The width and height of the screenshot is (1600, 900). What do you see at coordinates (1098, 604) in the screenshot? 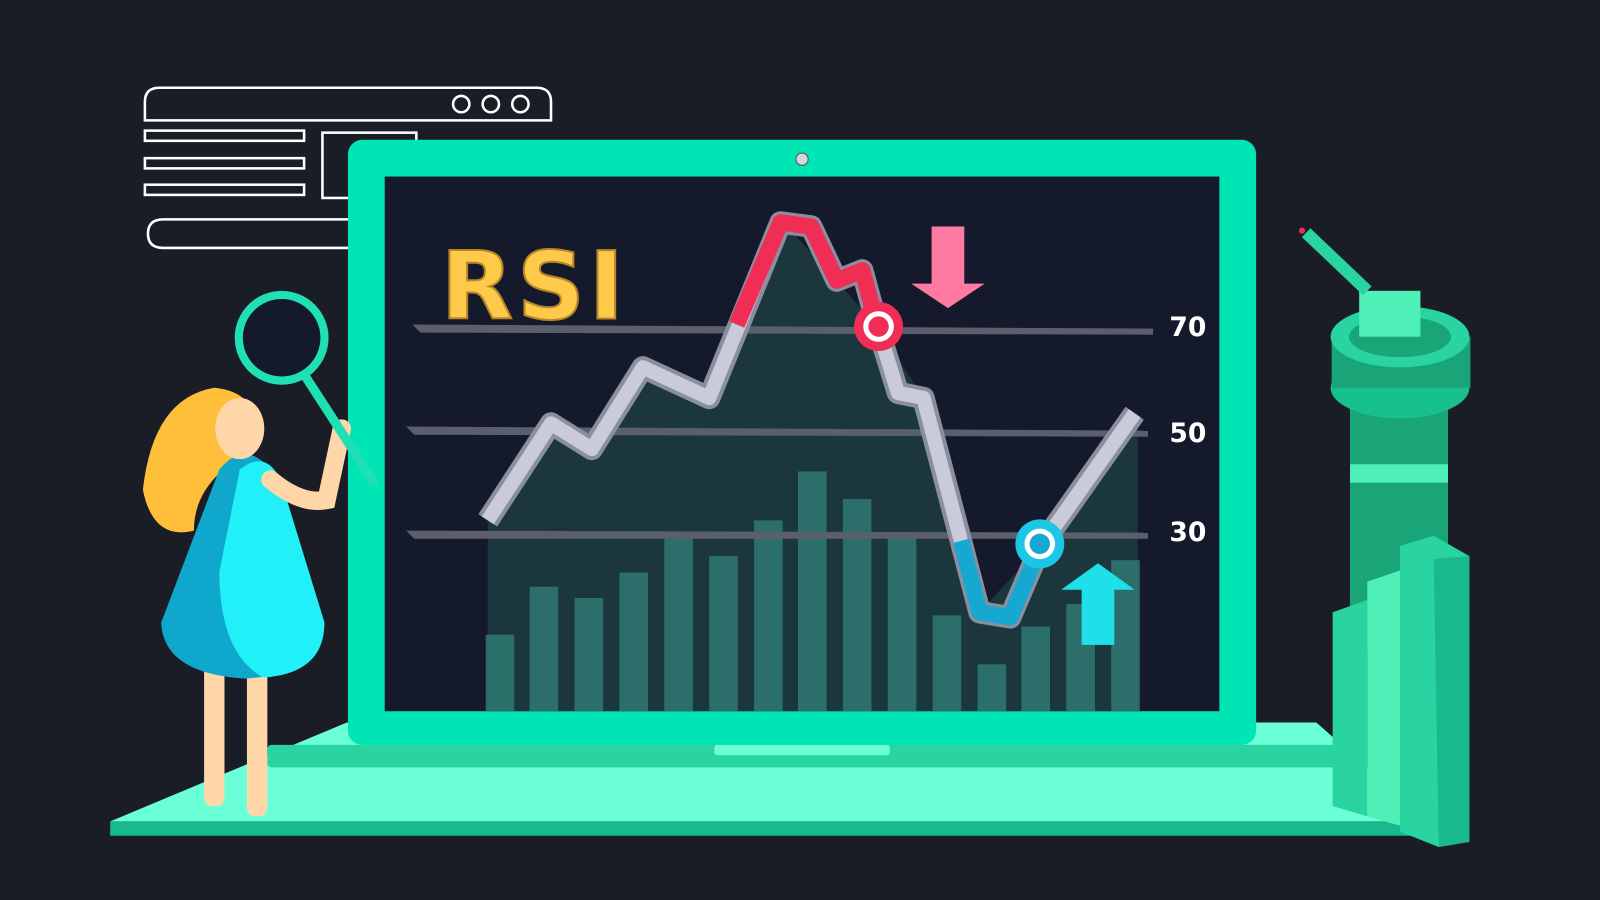
I see `up-arrow` at bounding box center [1098, 604].